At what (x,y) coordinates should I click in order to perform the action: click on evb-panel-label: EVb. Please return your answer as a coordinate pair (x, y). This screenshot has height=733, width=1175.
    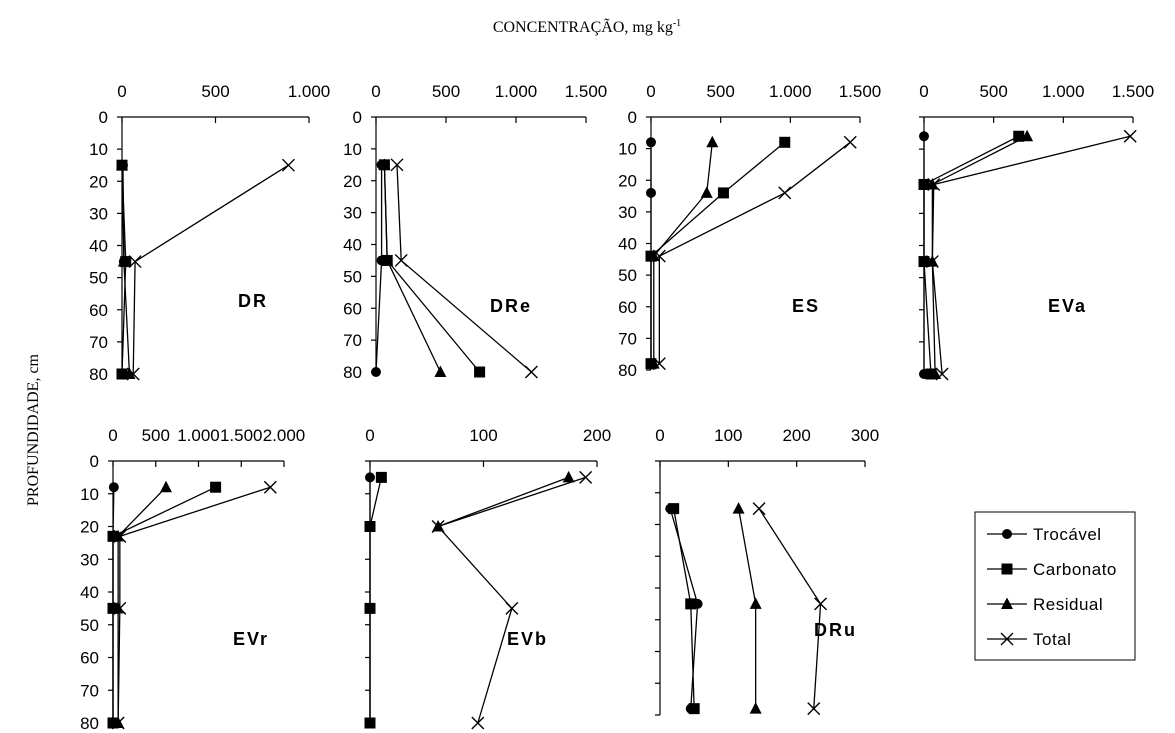
    Looking at the image, I should click on (527, 639).